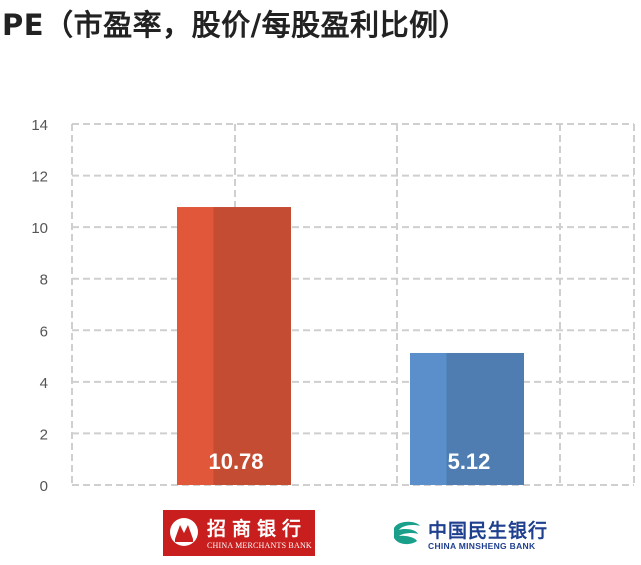 This screenshot has height=565, width=641. What do you see at coordinates (259, 545) in the screenshot?
I see `cmb-english-name: CHINA MERCHANTS BANK` at bounding box center [259, 545].